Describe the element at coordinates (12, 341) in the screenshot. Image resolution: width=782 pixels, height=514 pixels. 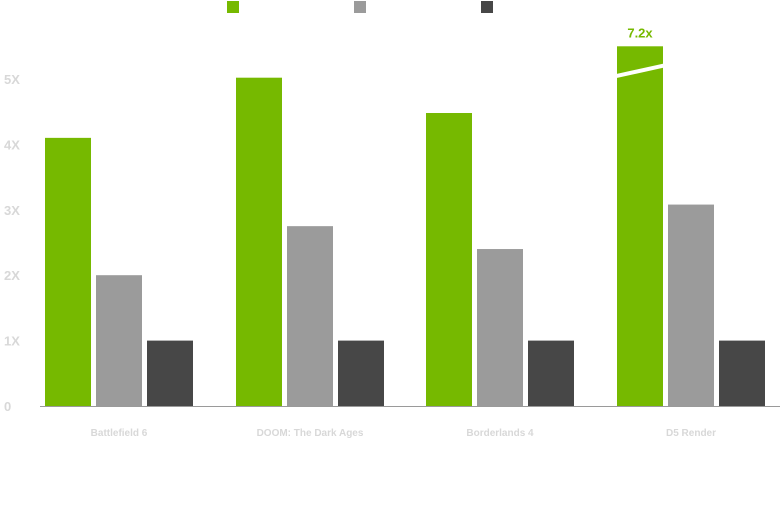
I see `y-tick-label: 1X` at that location.